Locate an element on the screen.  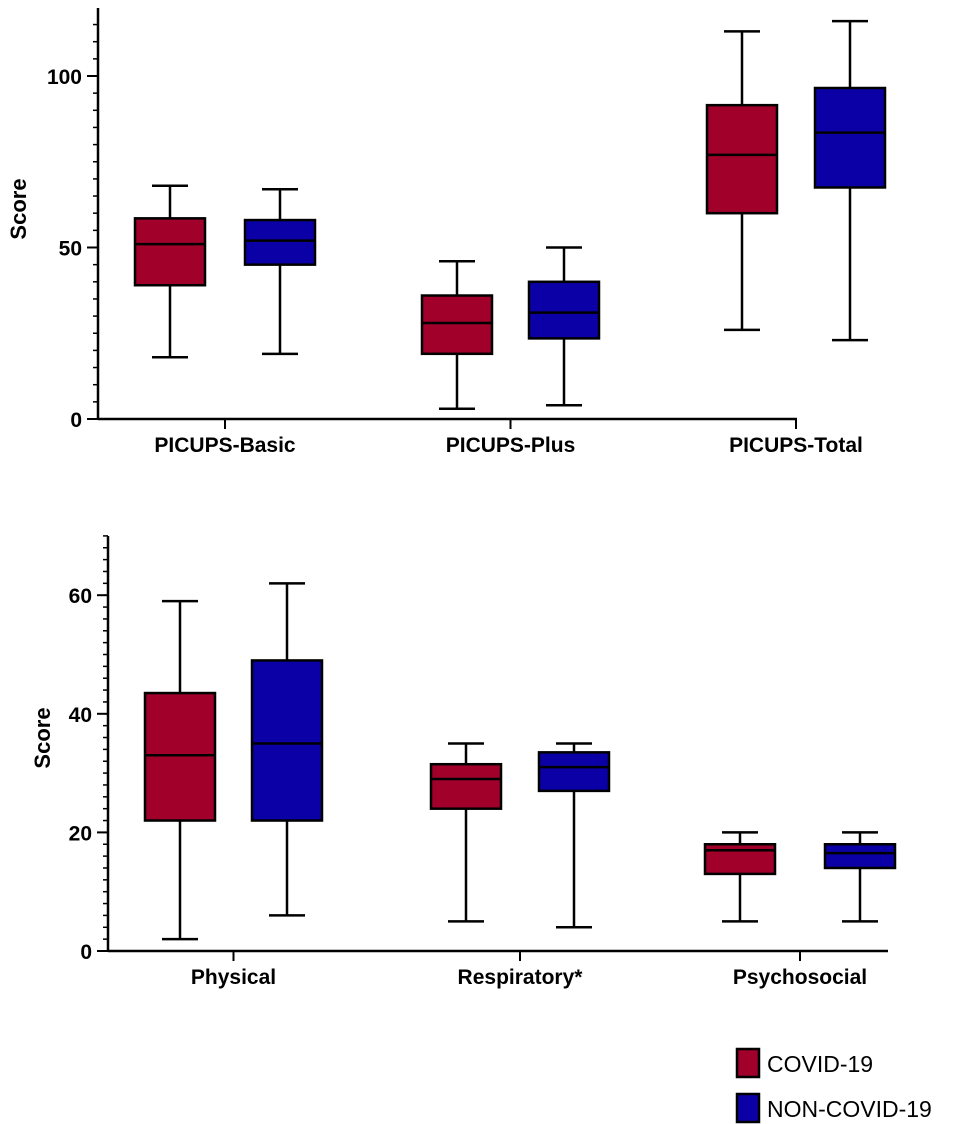
y-tick-label: 40 is located at coordinates (80, 715).